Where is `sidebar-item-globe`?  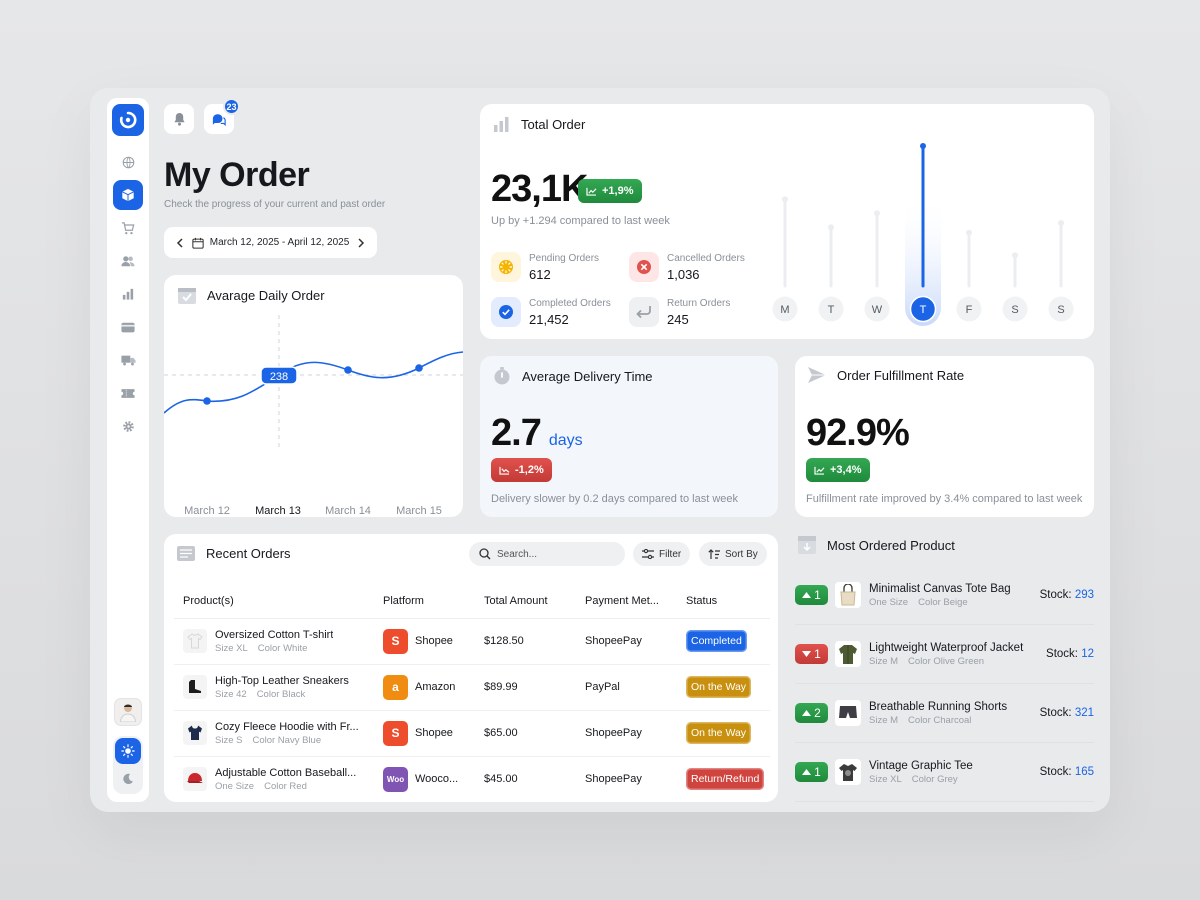 sidebar-item-globe is located at coordinates (128, 162).